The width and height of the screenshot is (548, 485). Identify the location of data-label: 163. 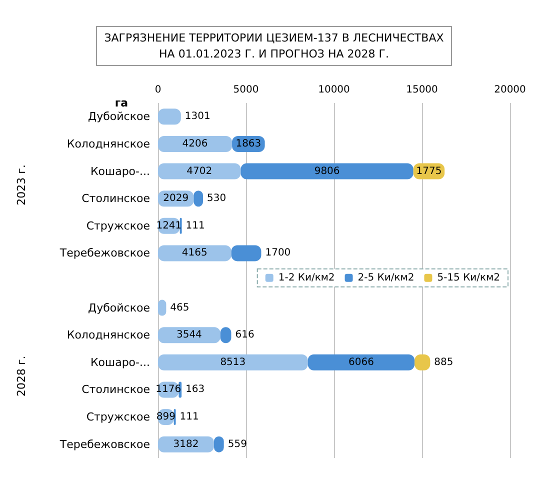
(195, 390).